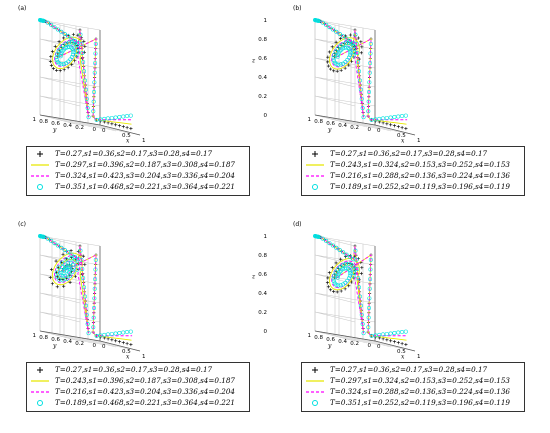 This screenshot has width=550, height=433. I want to click on z-tick-label: 0, so click(266, 332).